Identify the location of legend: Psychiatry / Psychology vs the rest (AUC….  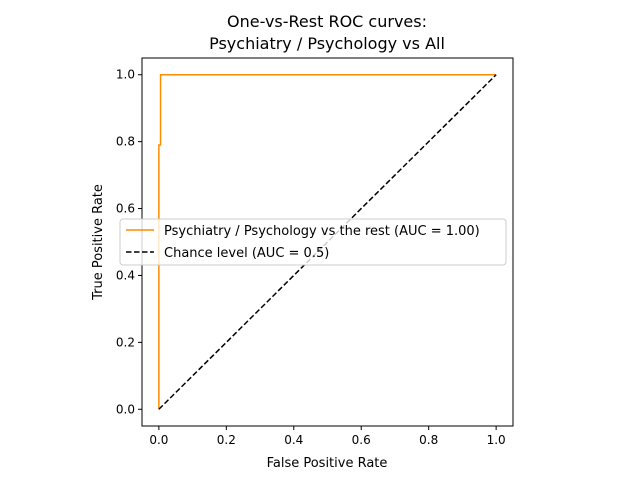
(313, 242).